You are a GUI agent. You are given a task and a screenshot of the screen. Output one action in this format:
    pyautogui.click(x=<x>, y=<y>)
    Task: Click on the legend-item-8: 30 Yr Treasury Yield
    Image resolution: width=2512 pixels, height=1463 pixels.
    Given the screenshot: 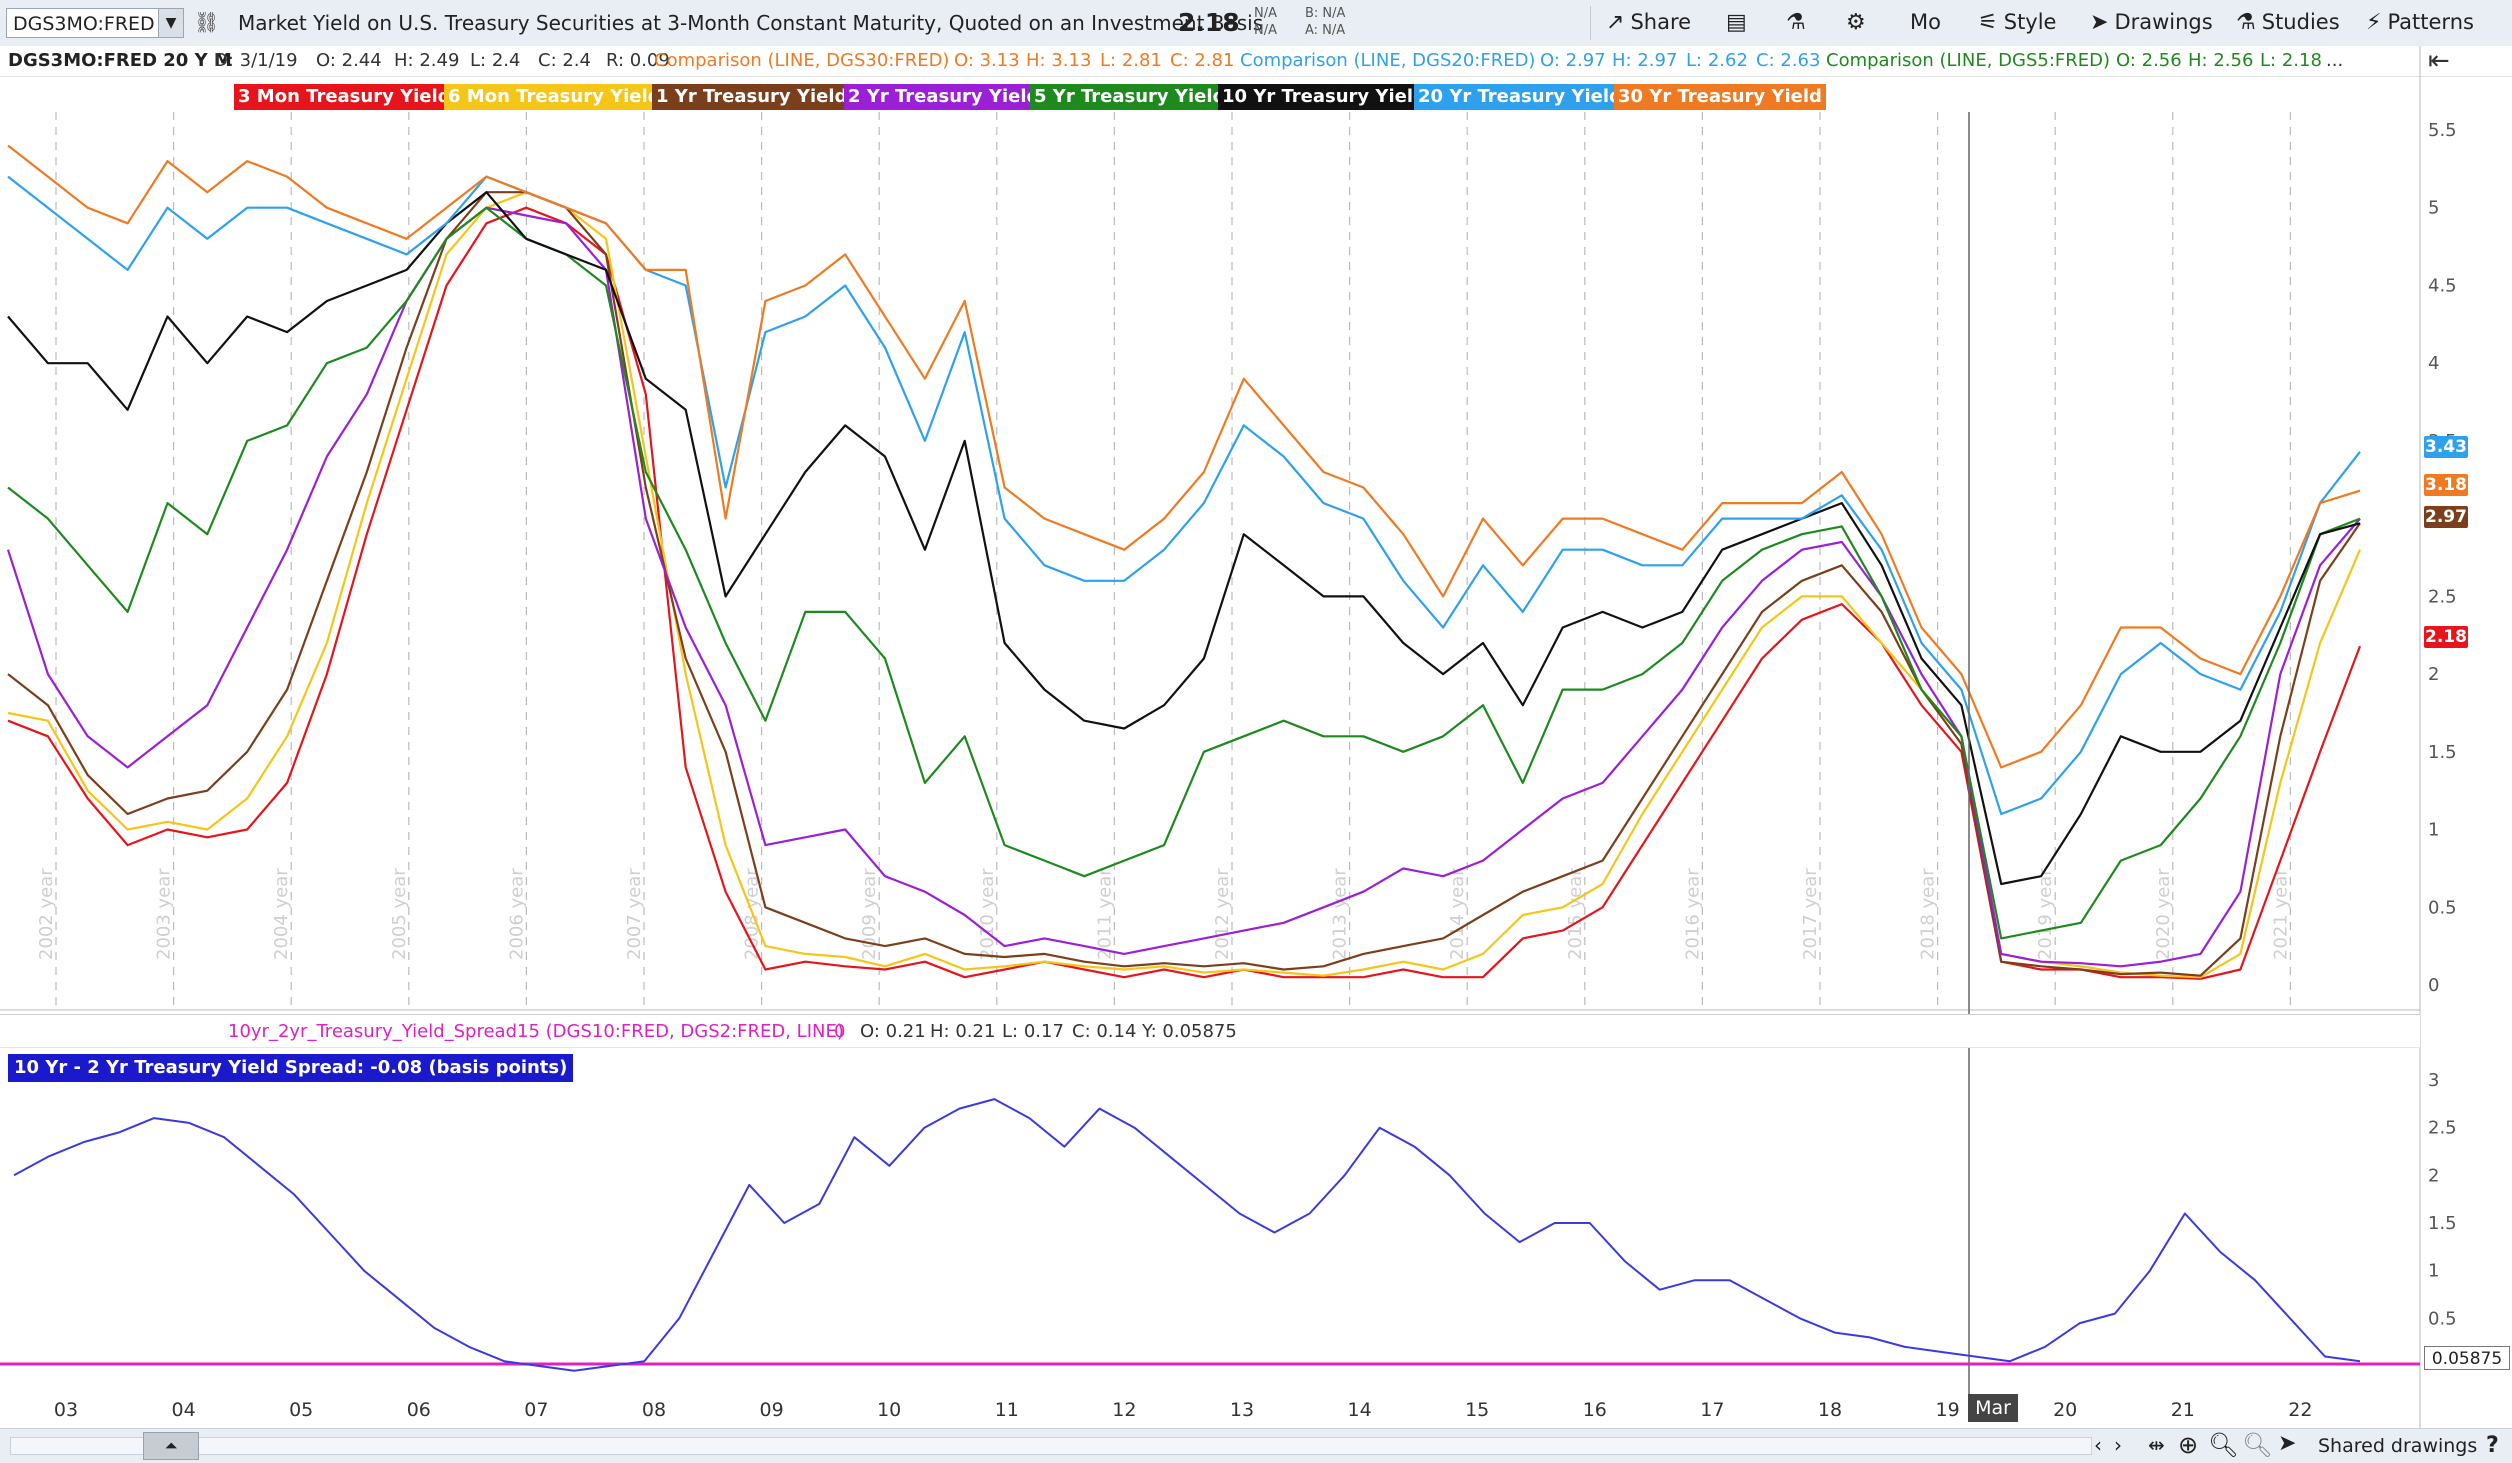 What is the action you would take?
    pyautogui.click(x=1720, y=97)
    